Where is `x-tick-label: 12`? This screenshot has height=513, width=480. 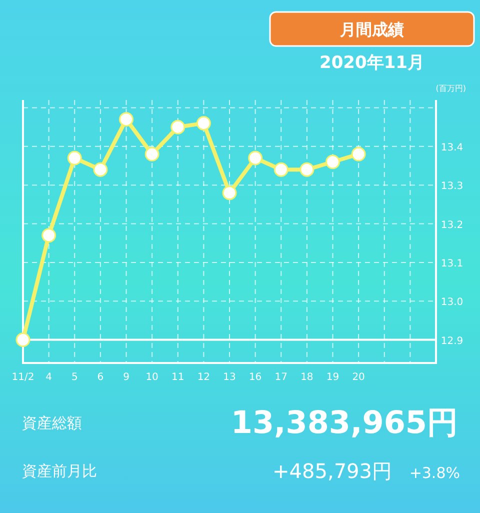
x-tick-label: 12 is located at coordinates (203, 377).